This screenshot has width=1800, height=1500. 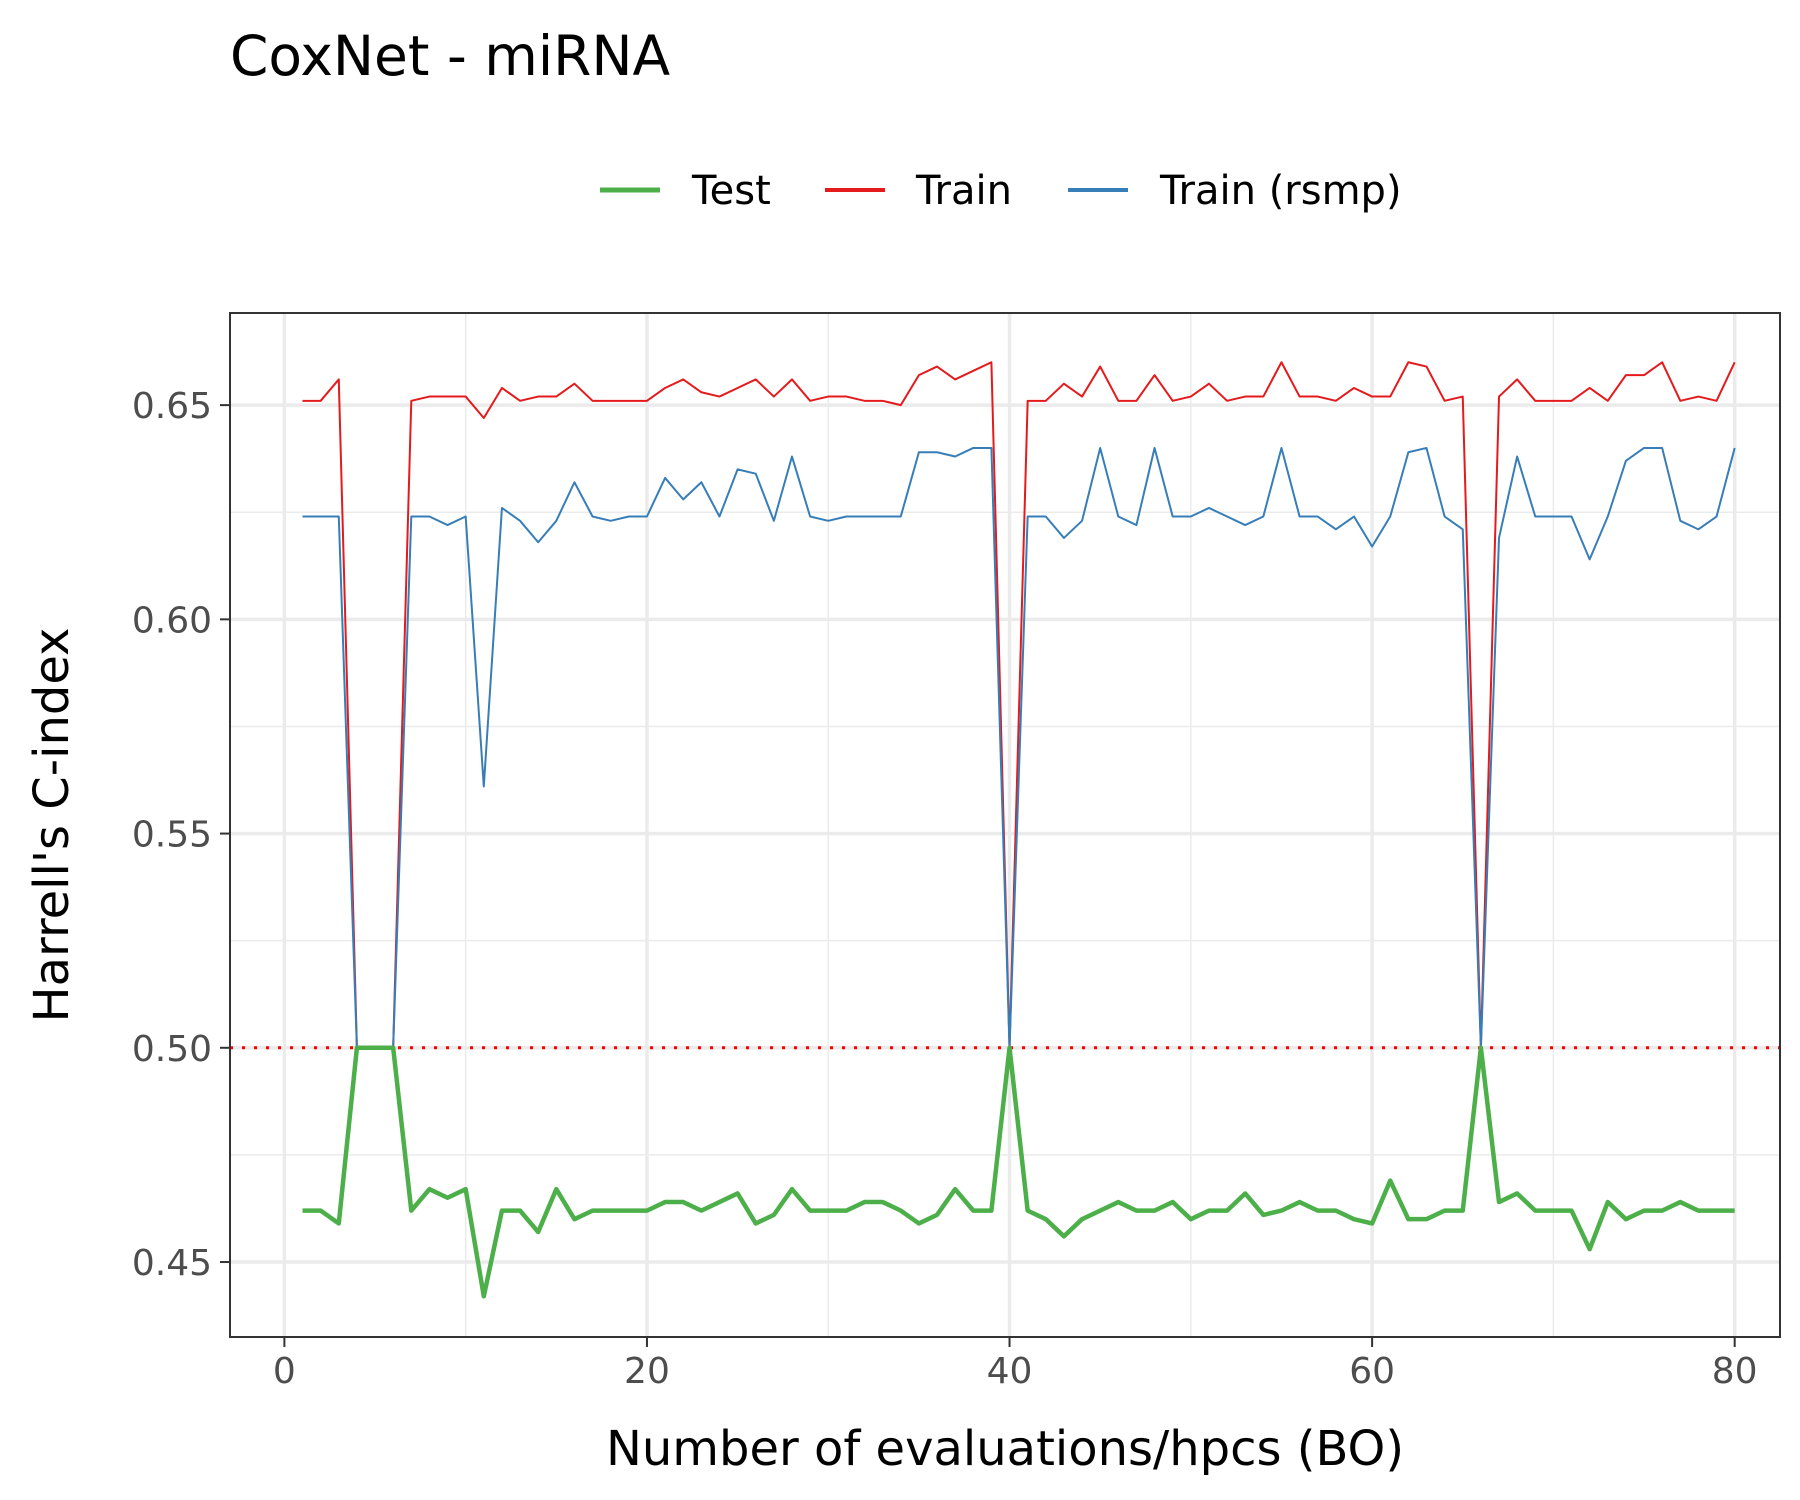 I want to click on x-axis-title: Number of evaluations/hpcs (BO), so click(x=1005, y=1449).